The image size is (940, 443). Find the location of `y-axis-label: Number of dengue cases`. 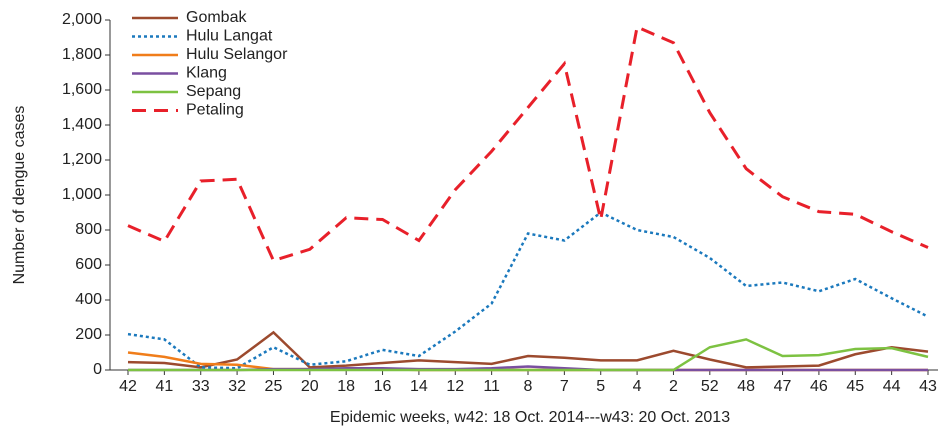

y-axis-label: Number of dengue cases is located at coordinates (19, 195).